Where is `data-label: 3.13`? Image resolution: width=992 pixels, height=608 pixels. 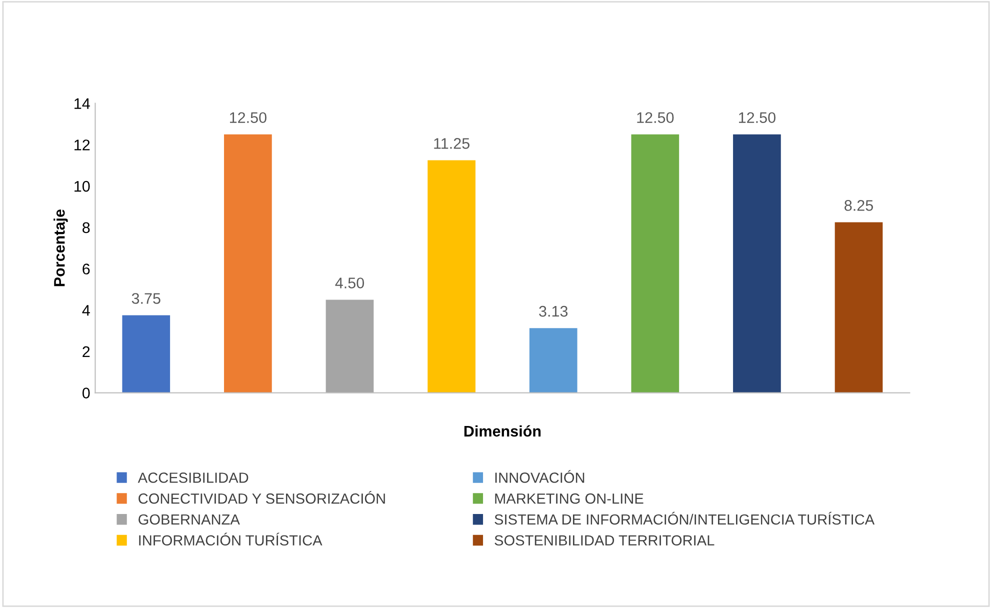
data-label: 3.13 is located at coordinates (553, 311).